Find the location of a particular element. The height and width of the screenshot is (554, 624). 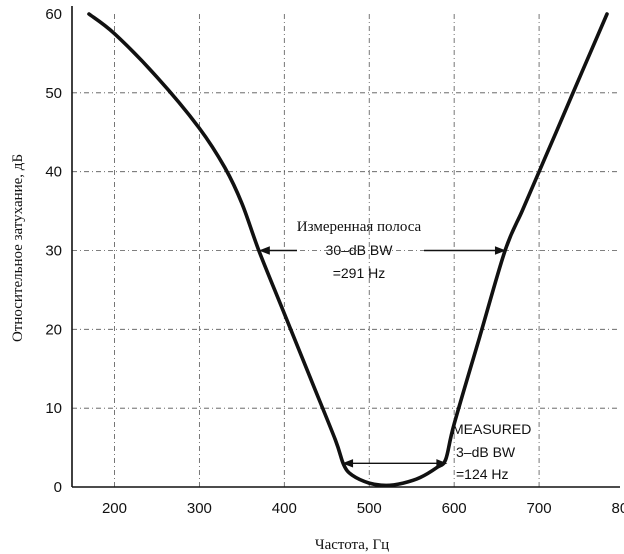

x-tick-label-800: 800 is located at coordinates (617, 508).